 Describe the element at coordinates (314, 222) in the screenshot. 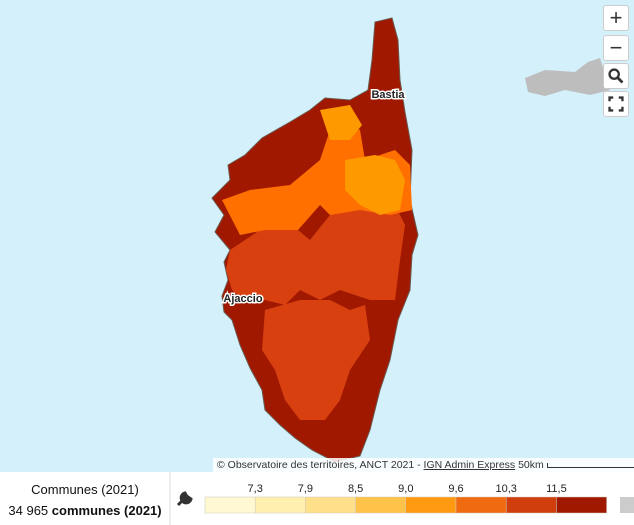

I see `region-inner` at that location.